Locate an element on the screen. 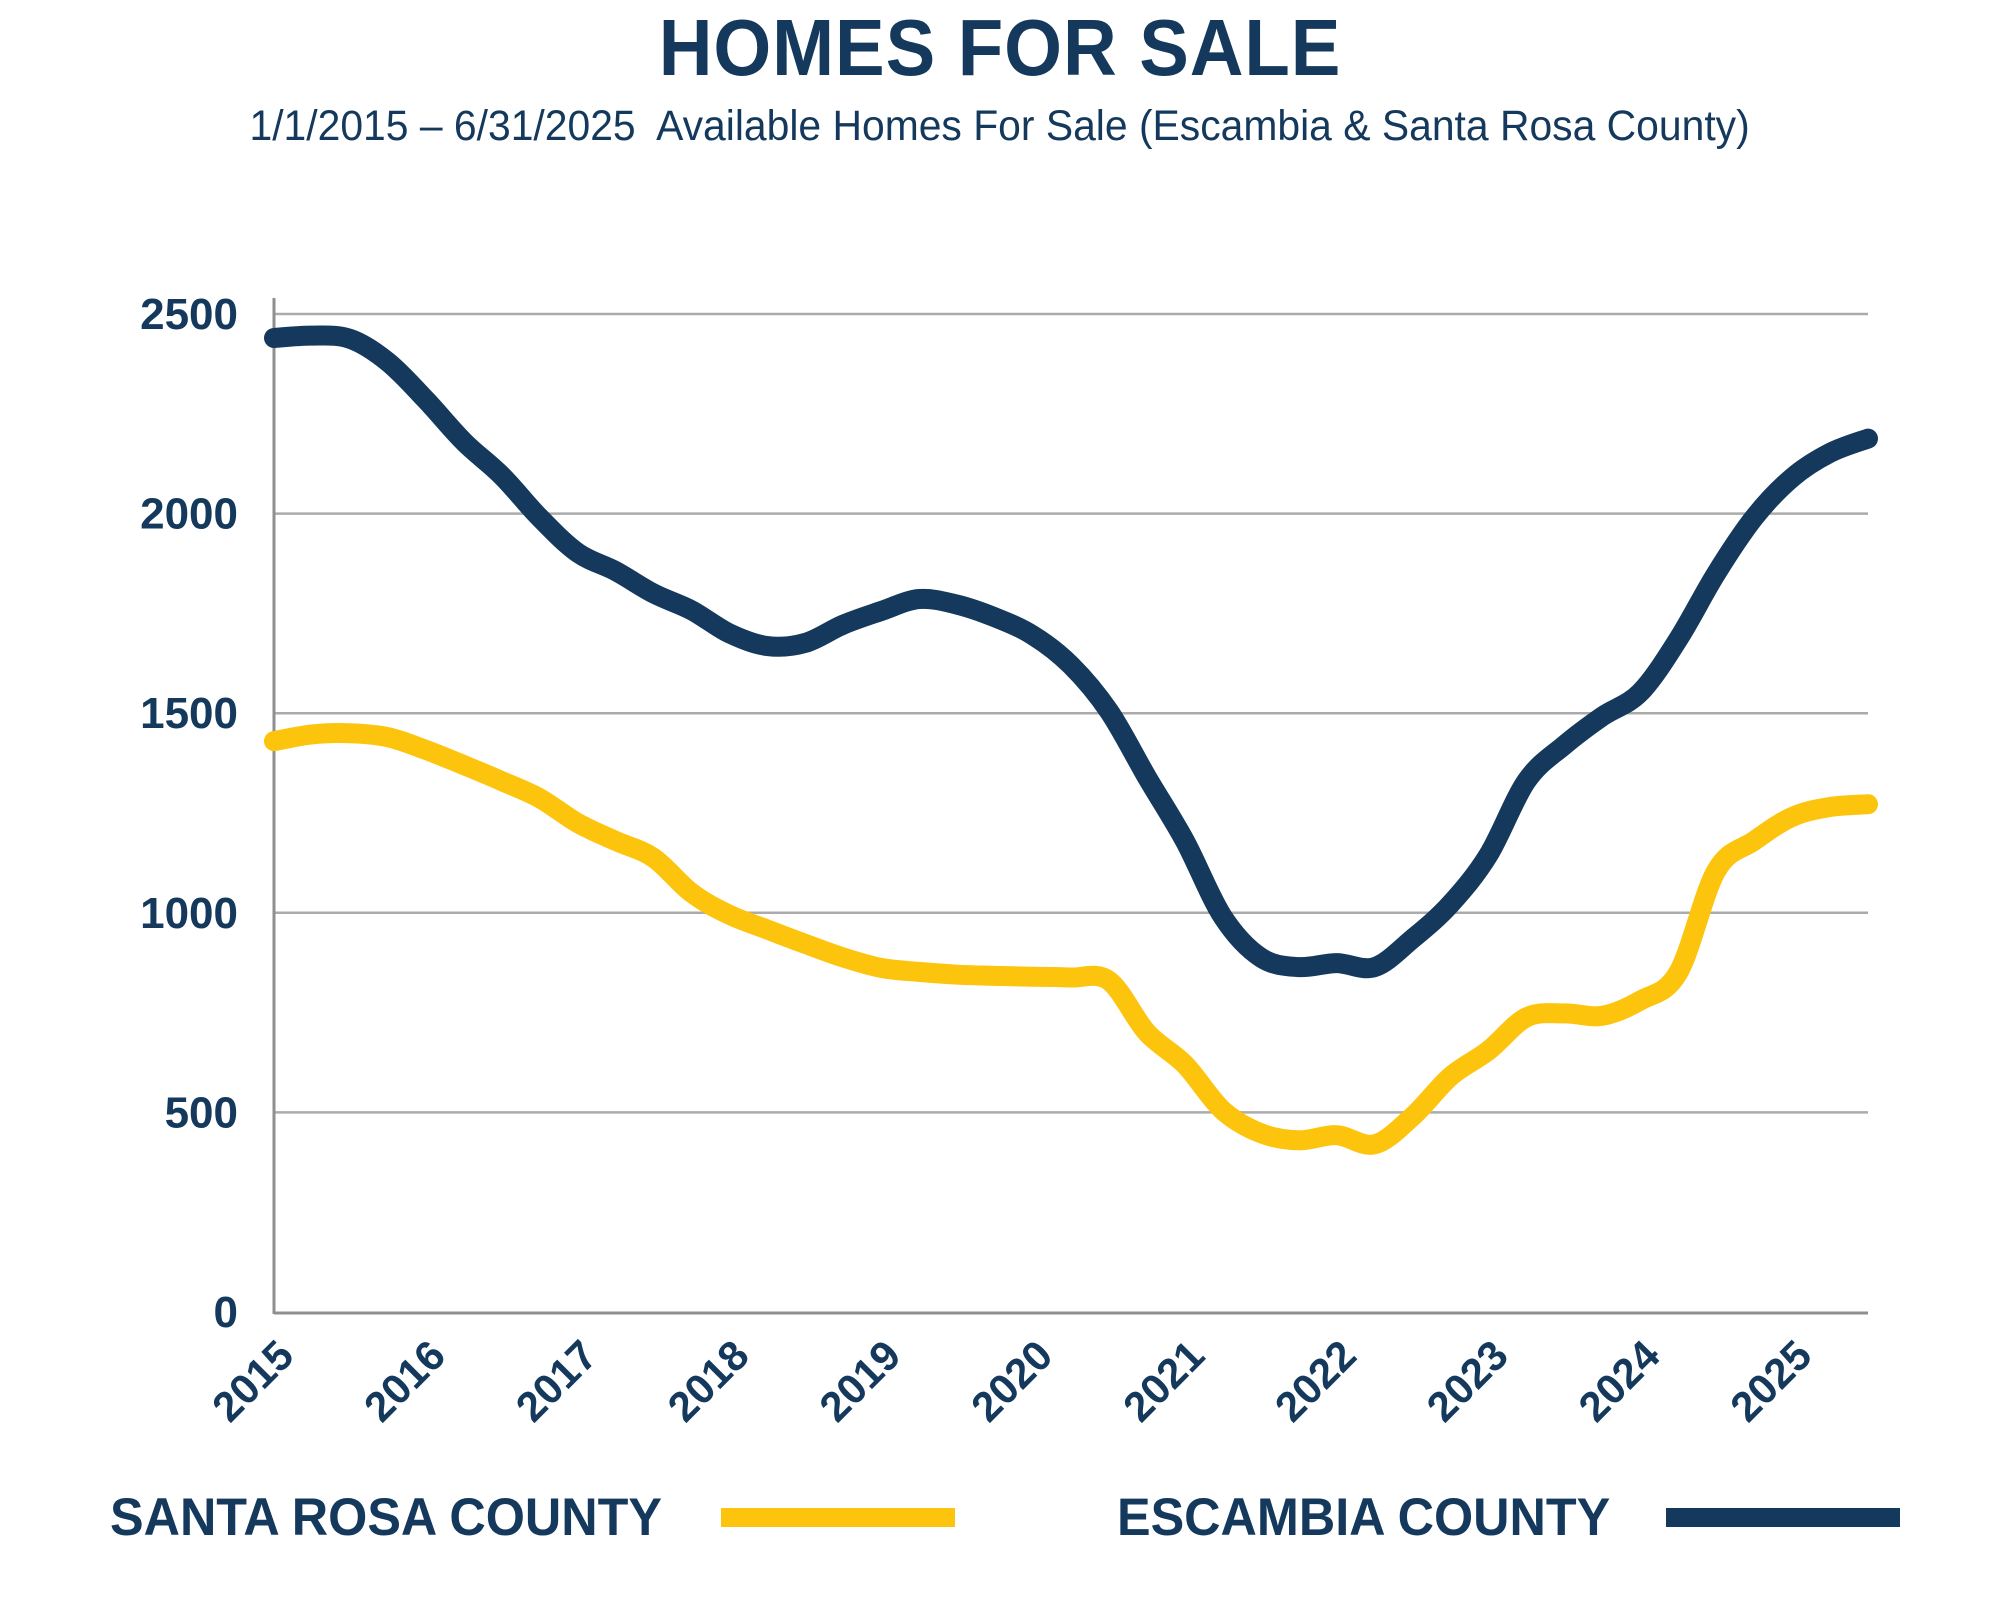 Image resolution: width=2000 pixels, height=1599 pixels. x-tick-label-2024: 2024 is located at coordinates (1619, 1381).